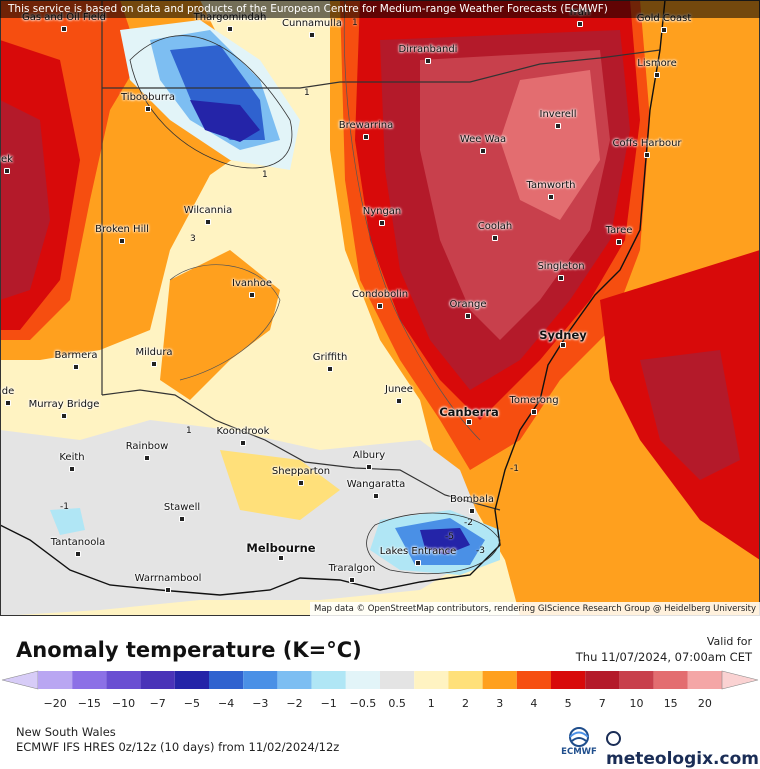  Describe the element at coordinates (563, 335) in the screenshot. I see `city-label: Sydney` at that location.